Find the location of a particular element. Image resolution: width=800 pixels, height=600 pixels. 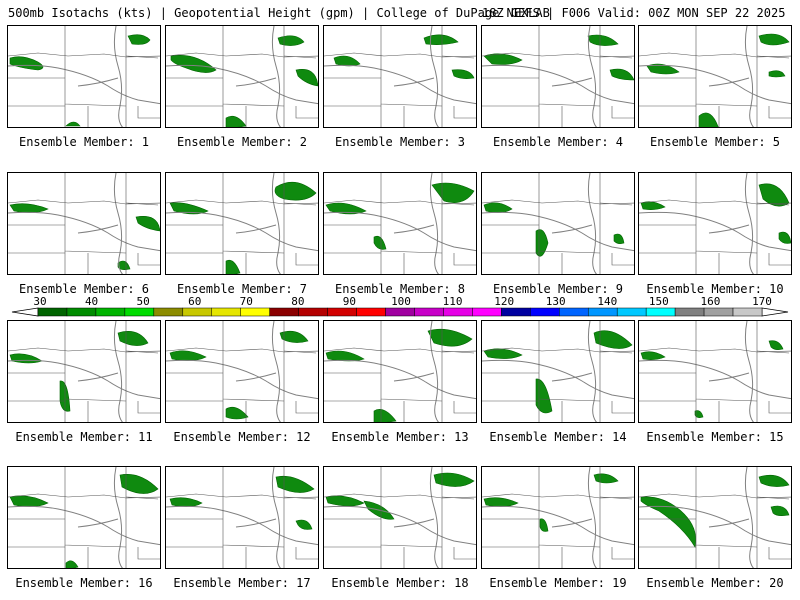

ensemble-member-label: Ensemble Member: 6 is located at coordinates (84, 289).